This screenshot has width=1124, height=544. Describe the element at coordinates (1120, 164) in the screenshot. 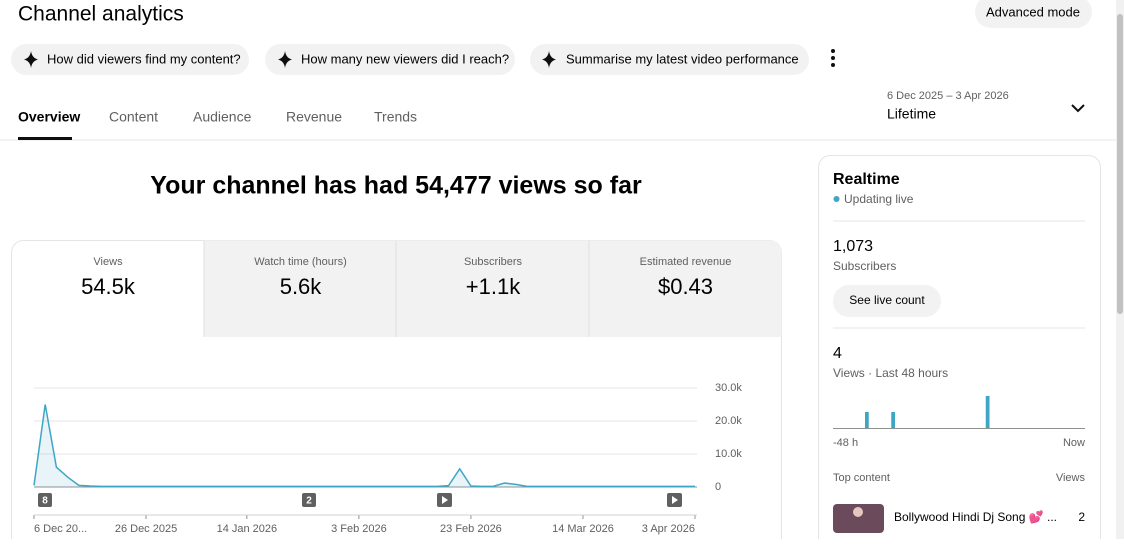

I see `scroll-thumb` at that location.